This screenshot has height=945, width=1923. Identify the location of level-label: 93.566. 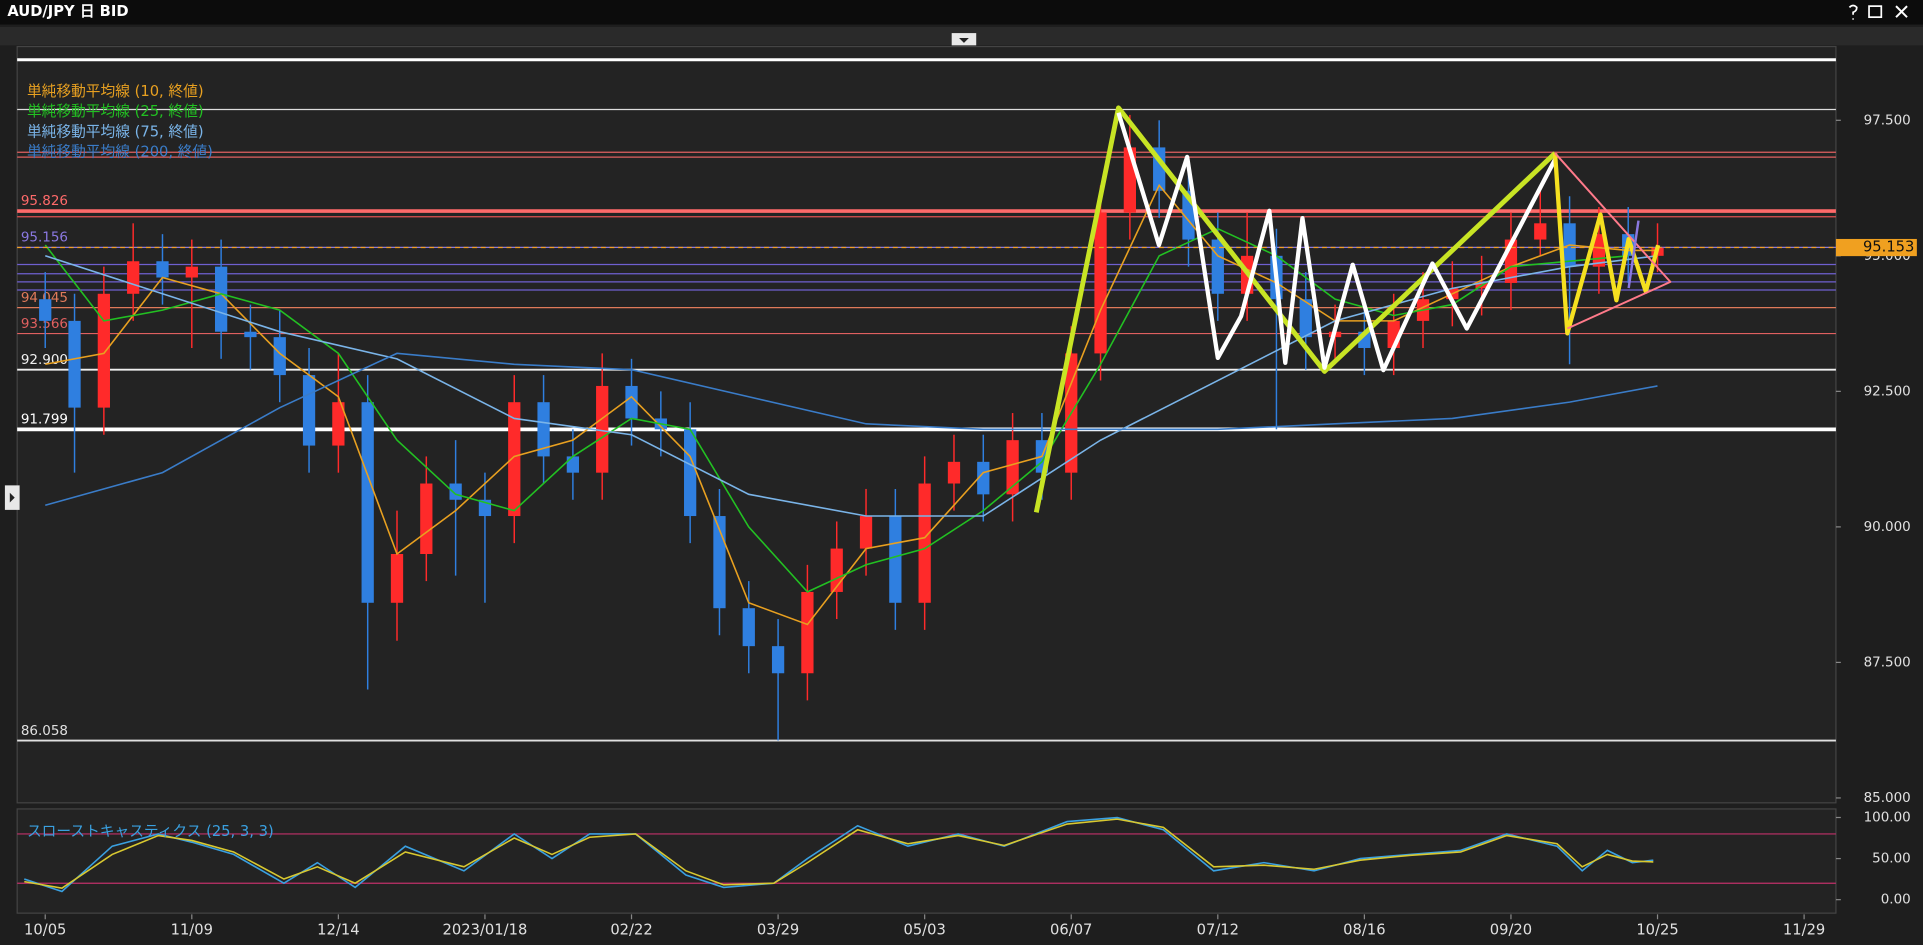
(44, 324).